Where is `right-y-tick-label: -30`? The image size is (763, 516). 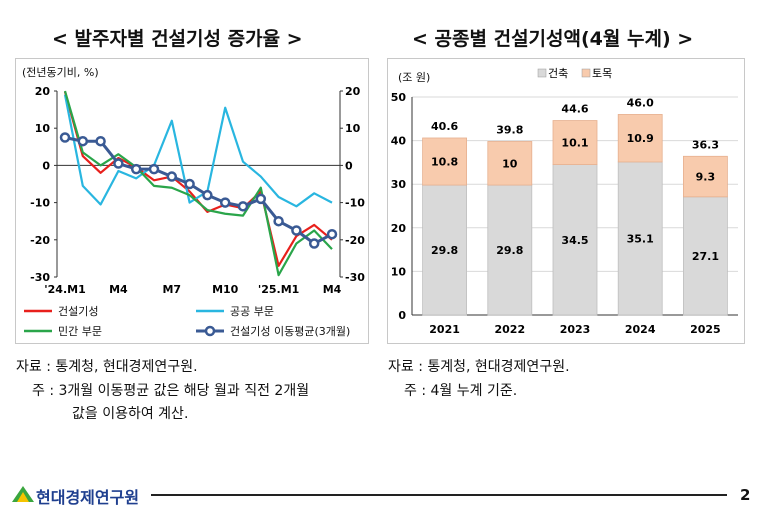 right-y-tick-label: -30 is located at coordinates (355, 277).